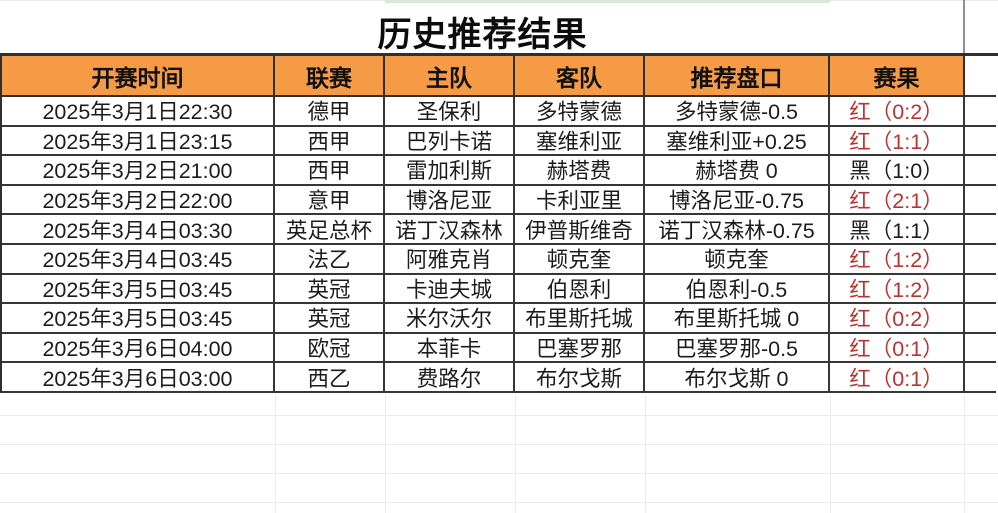 The image size is (998, 513). Describe the element at coordinates (482, 35) in the screenshot. I see `page-title: 历史推荐结果` at that location.